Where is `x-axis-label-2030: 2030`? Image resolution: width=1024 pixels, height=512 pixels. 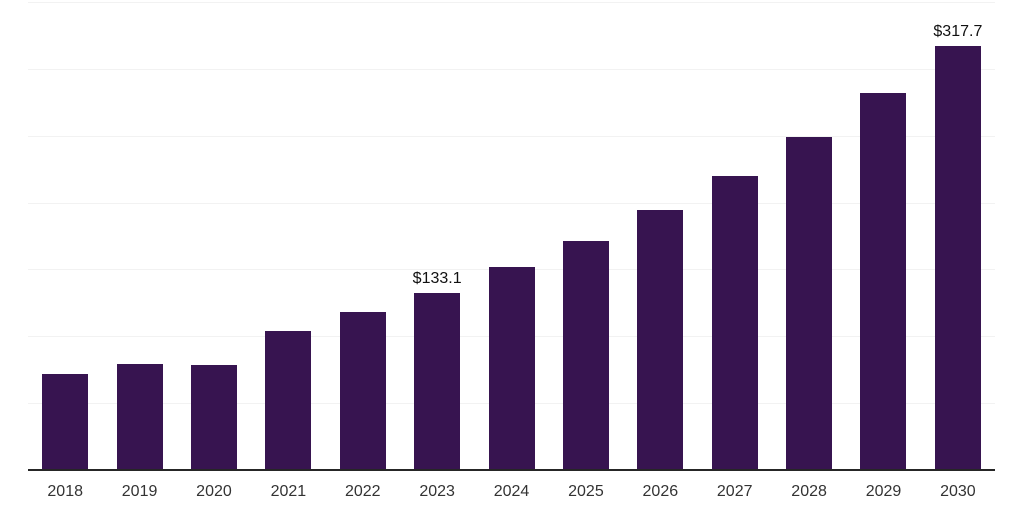 x-axis-label-2030: 2030 is located at coordinates (958, 491).